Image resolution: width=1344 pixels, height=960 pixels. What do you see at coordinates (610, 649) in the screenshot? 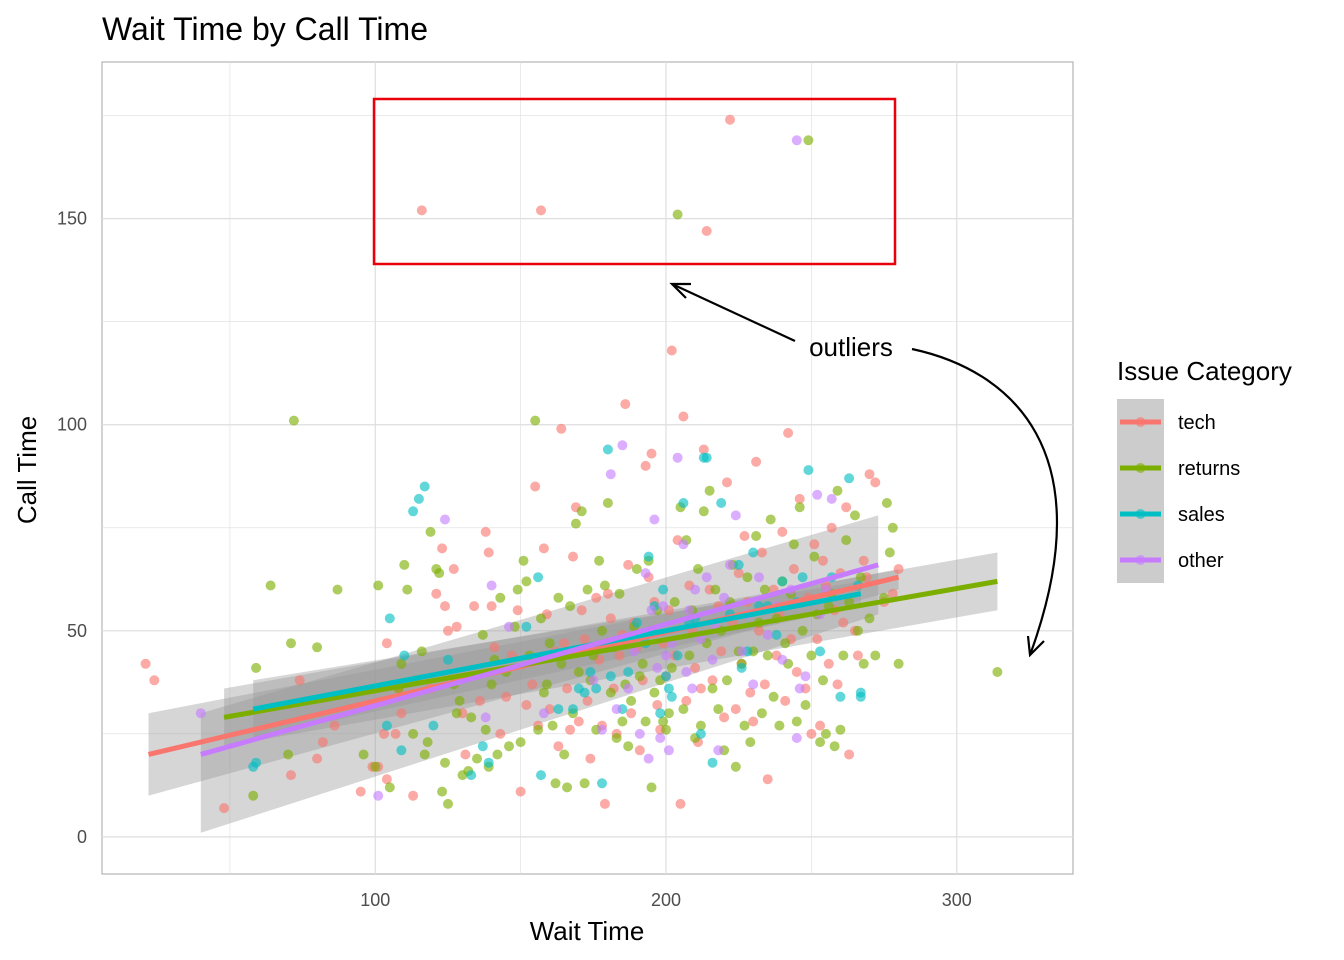
I see `trend-line-returns` at bounding box center [610, 649].